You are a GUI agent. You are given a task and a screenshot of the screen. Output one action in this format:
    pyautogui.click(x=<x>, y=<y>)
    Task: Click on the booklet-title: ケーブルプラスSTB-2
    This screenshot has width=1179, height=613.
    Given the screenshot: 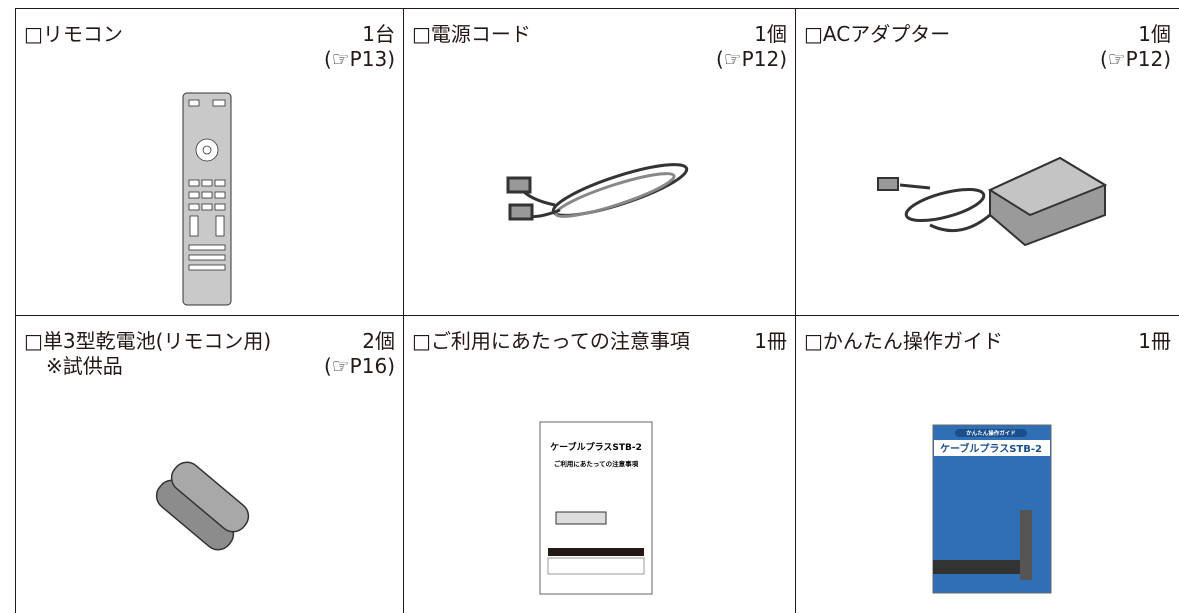 What is the action you would take?
    pyautogui.click(x=596, y=447)
    